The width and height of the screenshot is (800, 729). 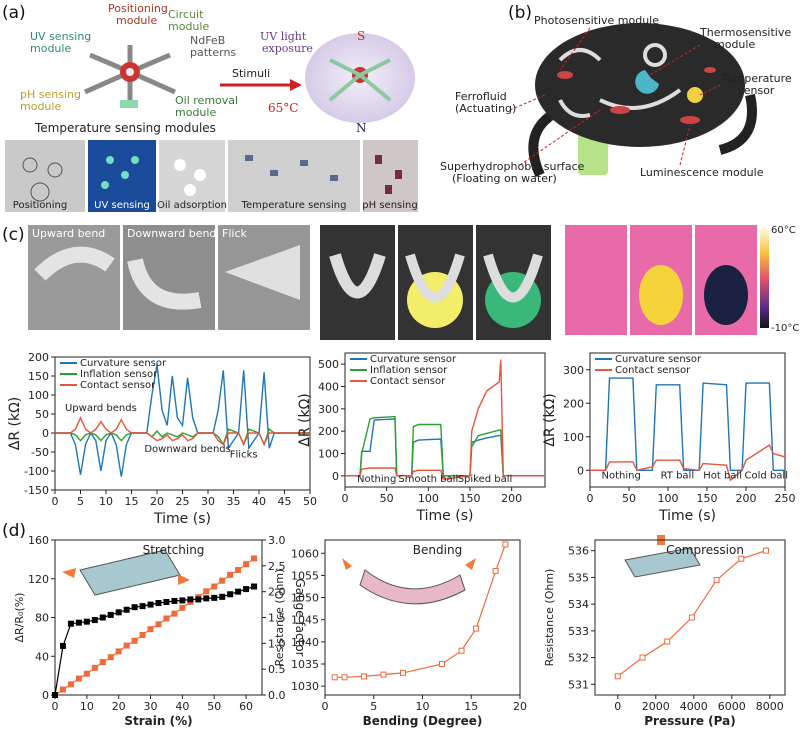 I want to click on y-tick-label: 80, so click(x=42, y=618).